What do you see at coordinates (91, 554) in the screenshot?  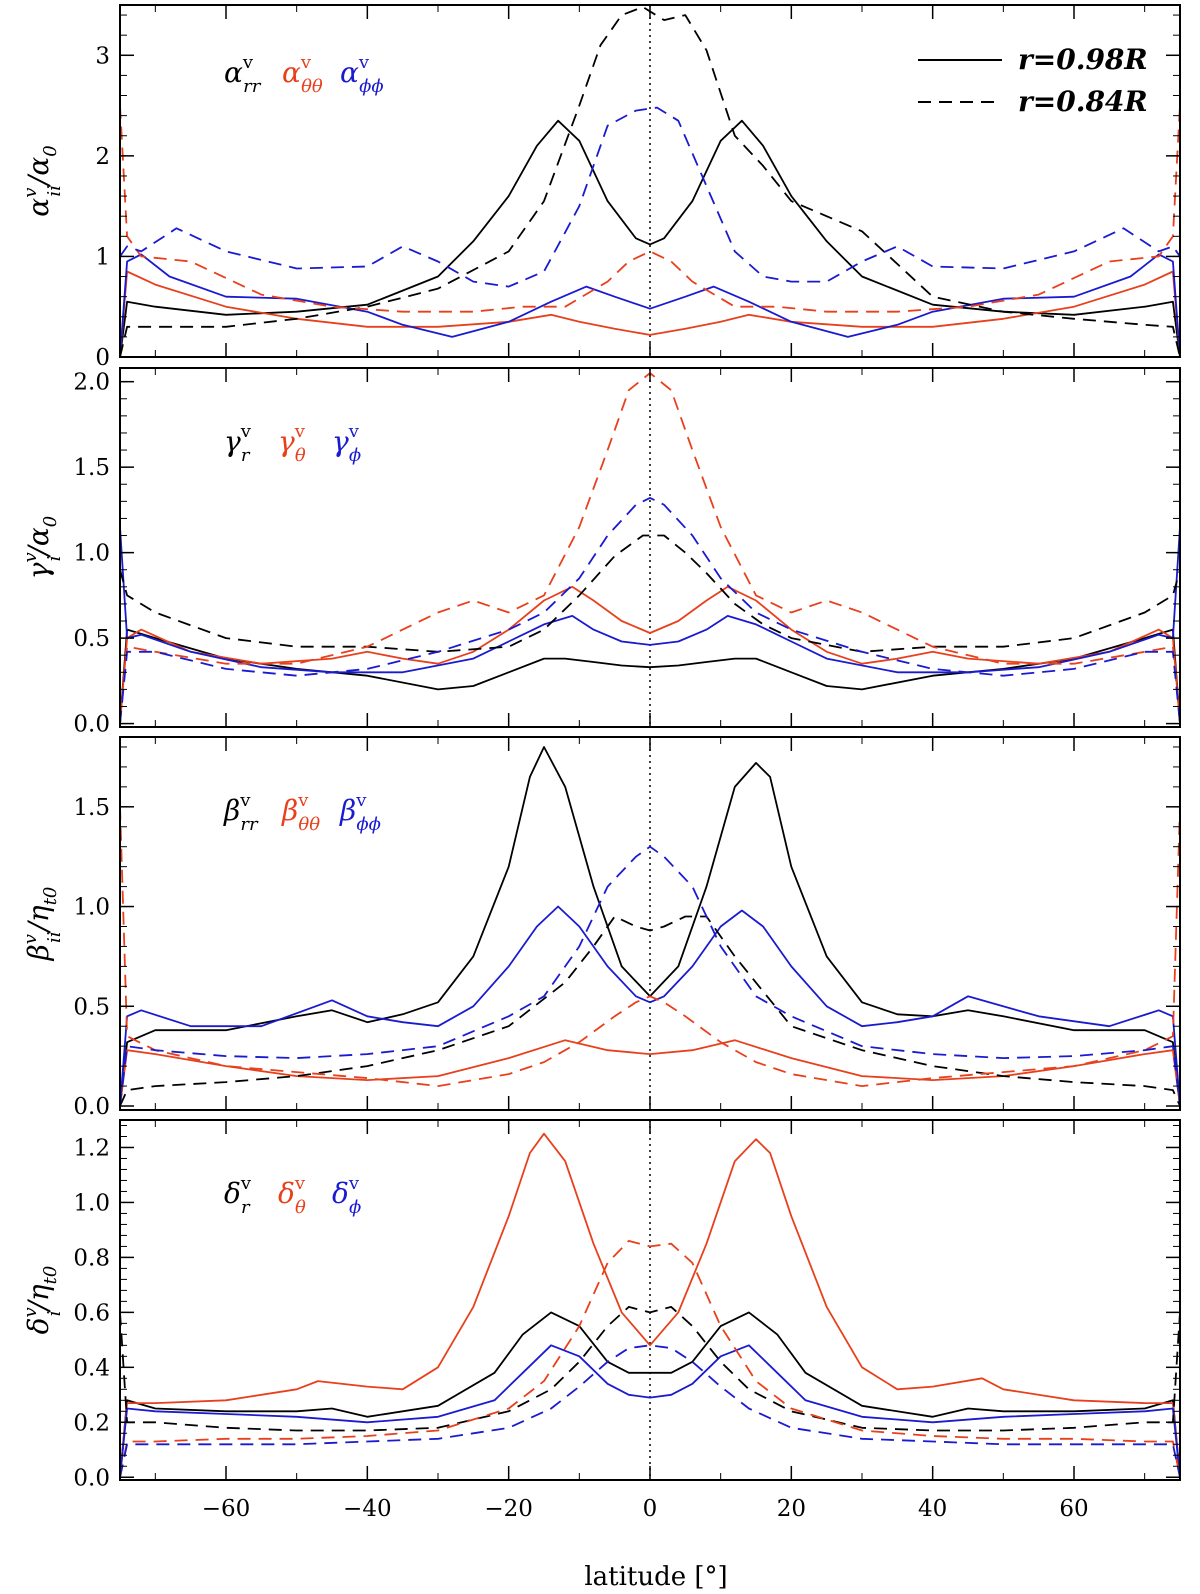 I see `y-tick-label: 1.0` at bounding box center [91, 554].